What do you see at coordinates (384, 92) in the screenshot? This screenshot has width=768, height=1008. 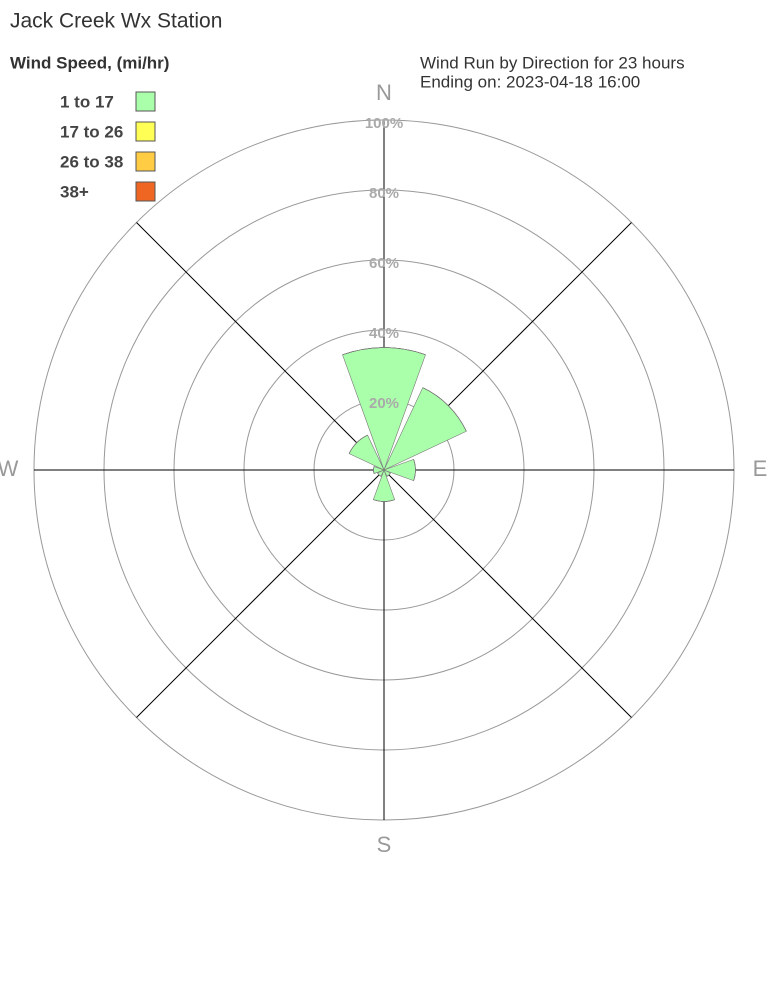 I see `direction-label: N` at bounding box center [384, 92].